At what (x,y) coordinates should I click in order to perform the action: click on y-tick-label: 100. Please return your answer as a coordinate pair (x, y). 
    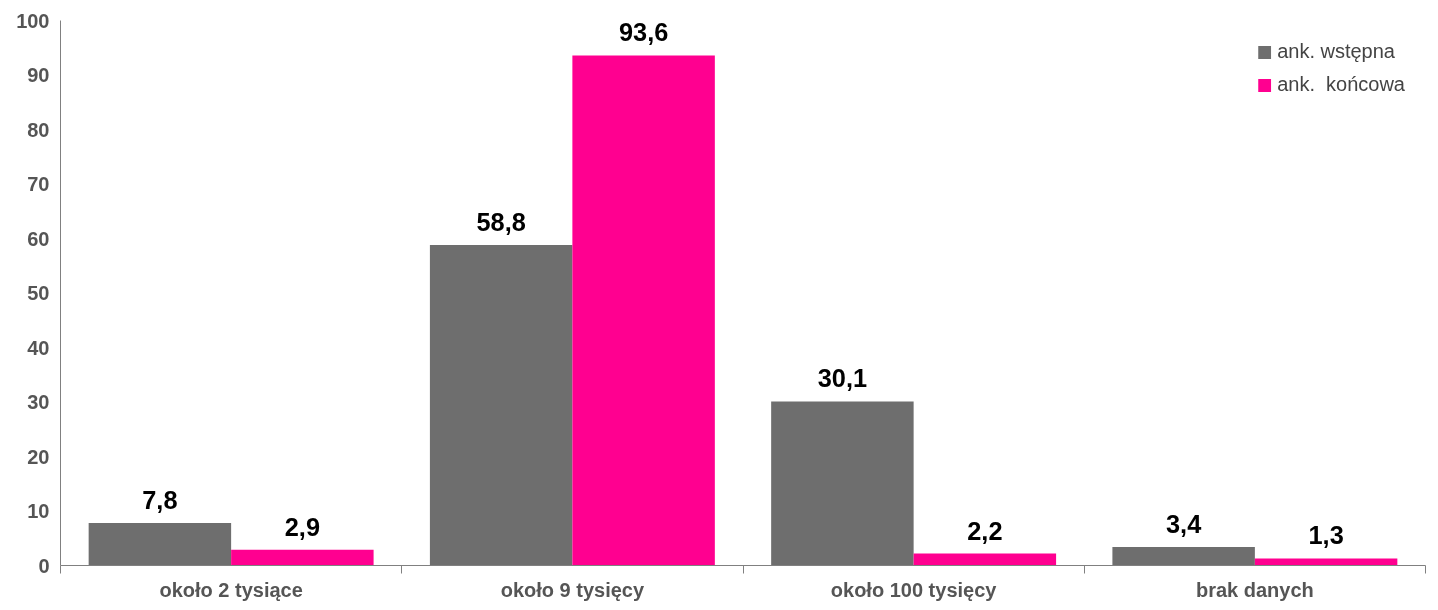
    Looking at the image, I should click on (33, 20).